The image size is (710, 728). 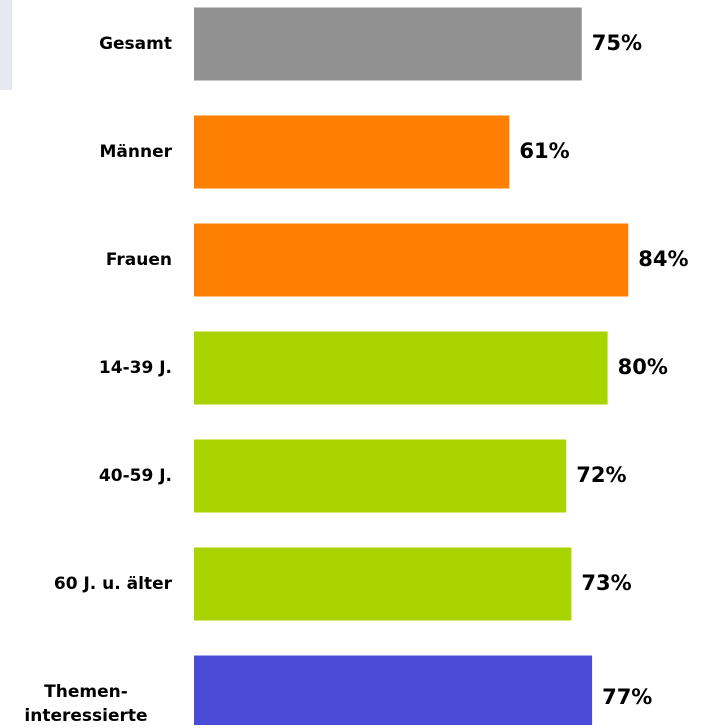 I want to click on category-label: 60 J. u. älter, so click(x=112, y=584).